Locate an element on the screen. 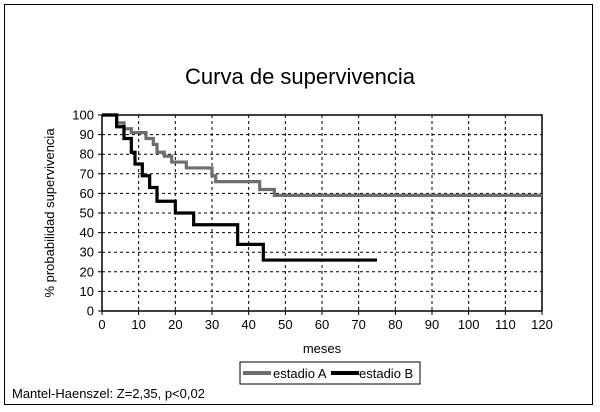 Image resolution: width=600 pixels, height=412 pixels. y-tick-label: 90 is located at coordinates (87, 134).